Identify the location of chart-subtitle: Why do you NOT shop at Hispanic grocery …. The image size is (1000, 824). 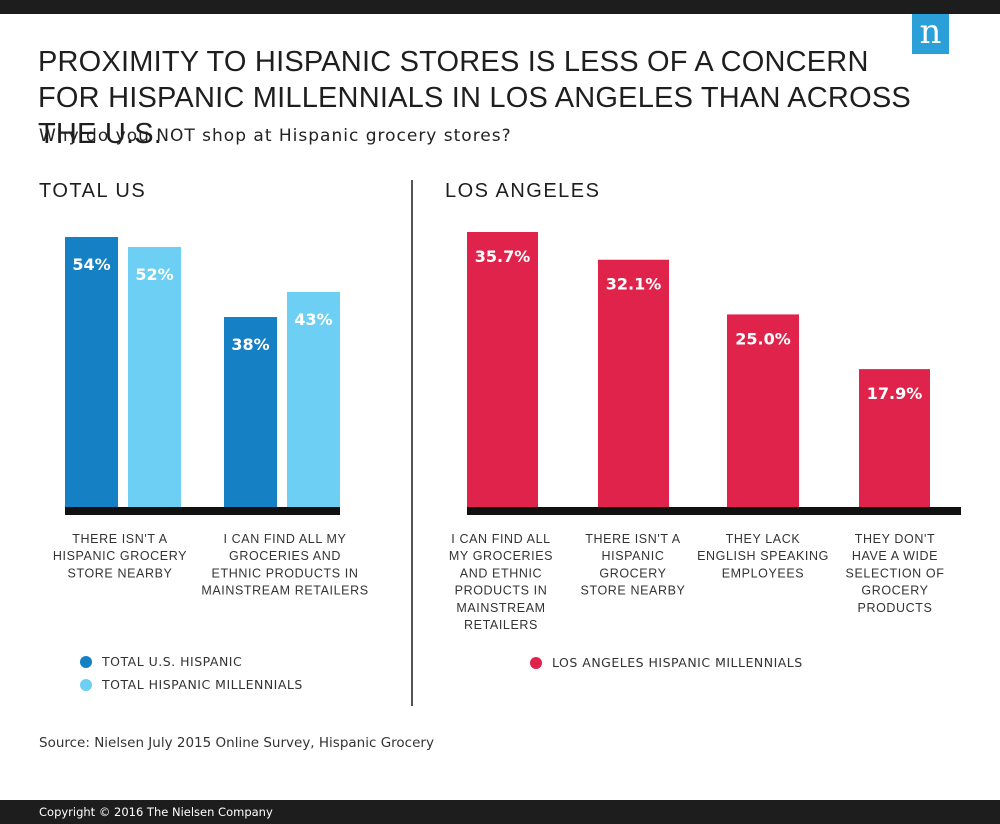
(275, 136).